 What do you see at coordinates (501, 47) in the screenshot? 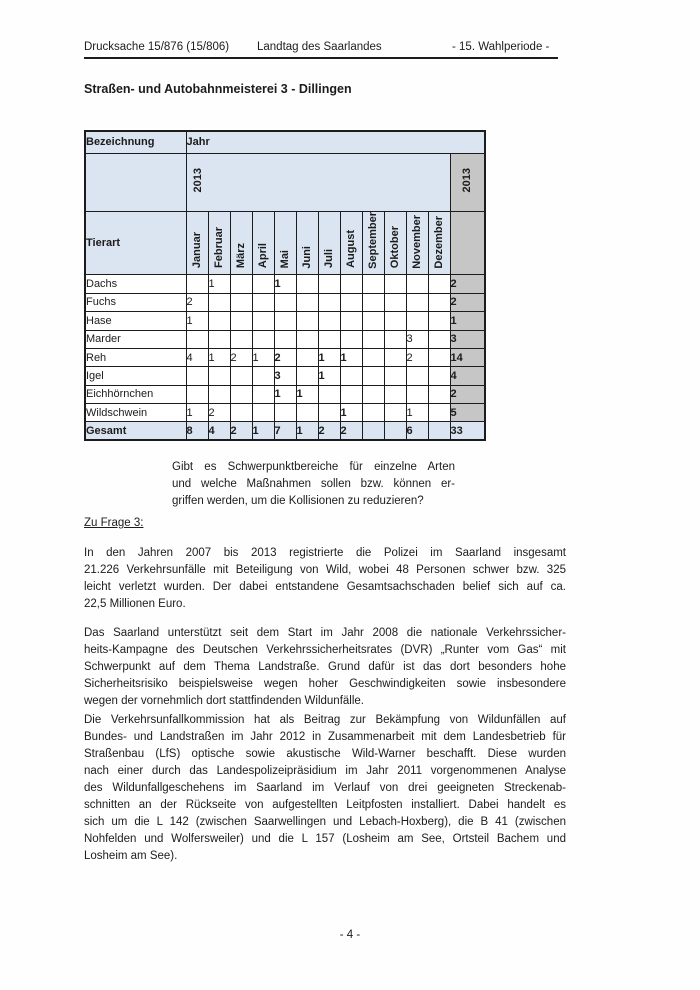
I see `header-wahlperiode: - 15. Wahlperiode -` at bounding box center [501, 47].